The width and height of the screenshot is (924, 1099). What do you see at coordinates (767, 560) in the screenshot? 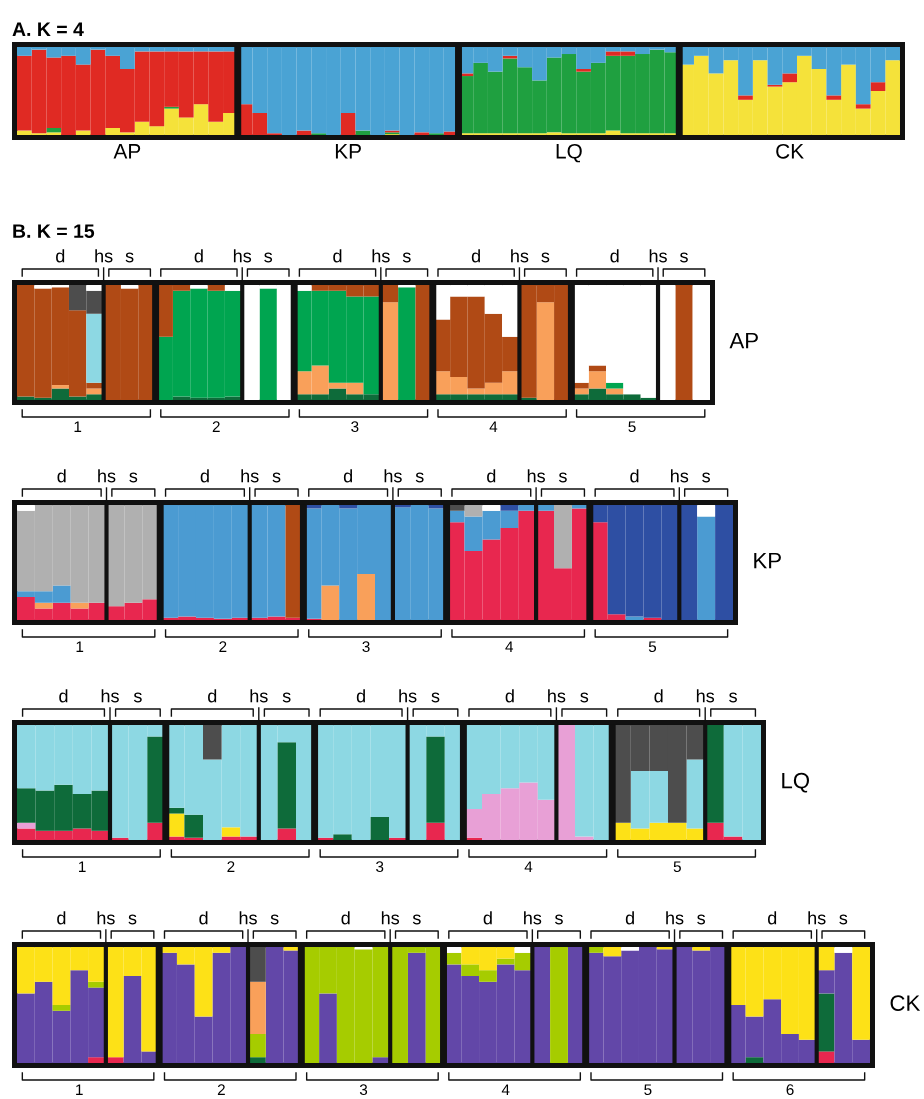
I see `y-axis-title: KP` at bounding box center [767, 560].